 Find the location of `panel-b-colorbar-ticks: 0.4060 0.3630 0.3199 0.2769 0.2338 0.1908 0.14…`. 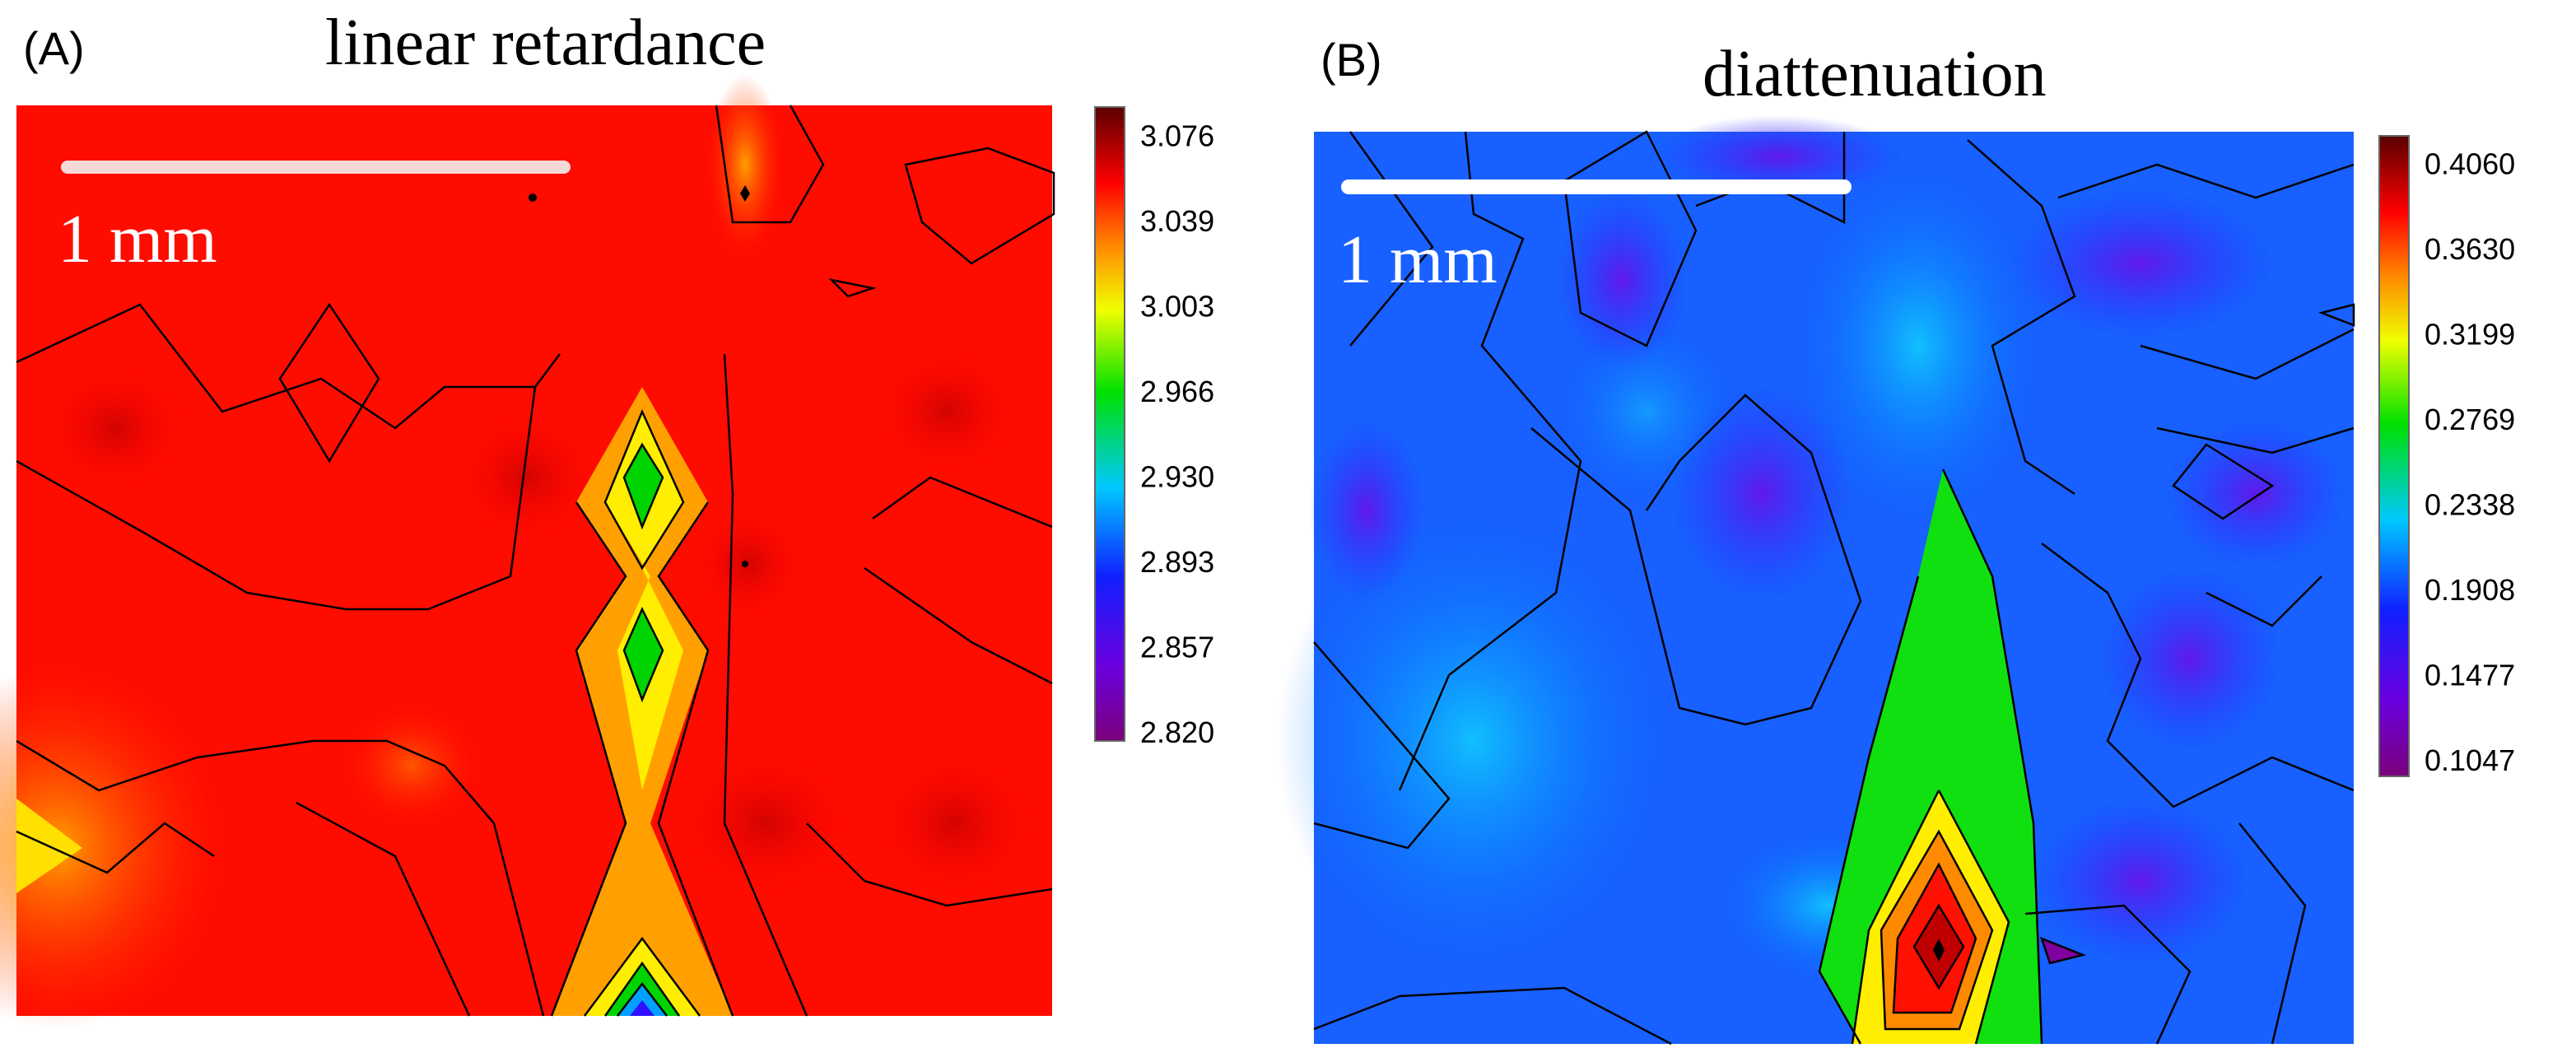

panel-b-colorbar-ticks: 0.4060 0.3630 0.3199 0.2769 0.2338 0.1908 0.14… is located at coordinates (2470, 462).